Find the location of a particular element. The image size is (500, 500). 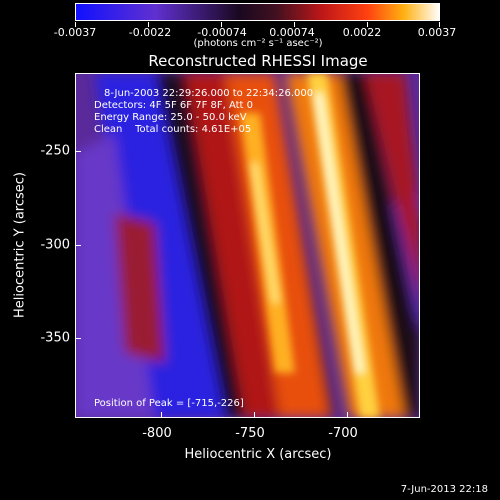

annotation-detectors: Detectors: 4F 5F 6F 7F 8F, Att 0 is located at coordinates (174, 105).